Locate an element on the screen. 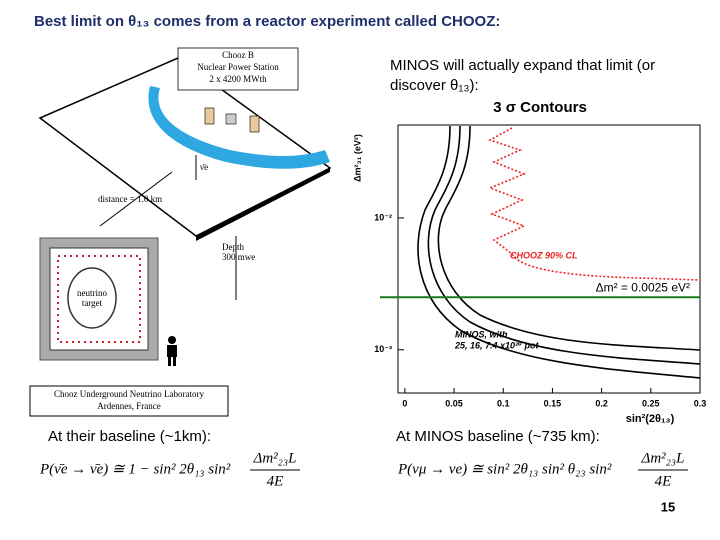  chooz-label: CHOOZ 90% CL is located at coordinates (544, 255).